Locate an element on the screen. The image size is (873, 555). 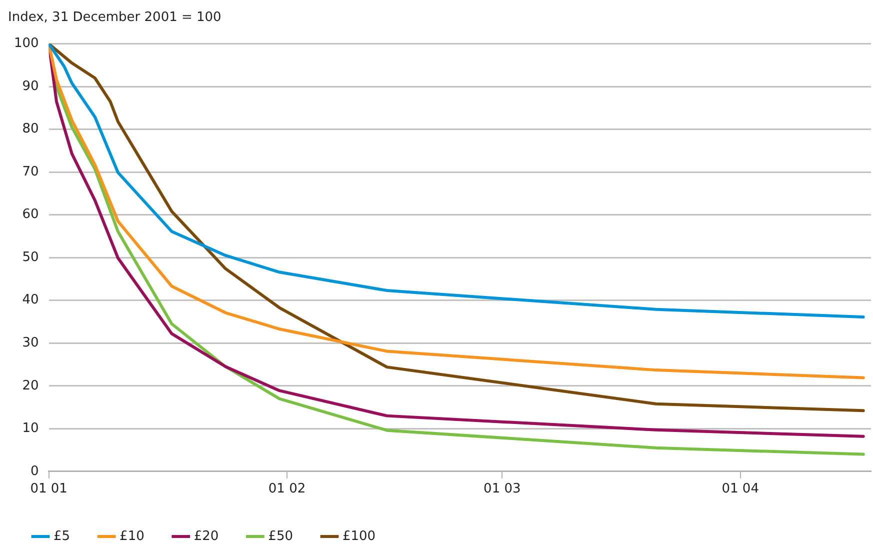
y-tick-label: 50 is located at coordinates (30, 257).